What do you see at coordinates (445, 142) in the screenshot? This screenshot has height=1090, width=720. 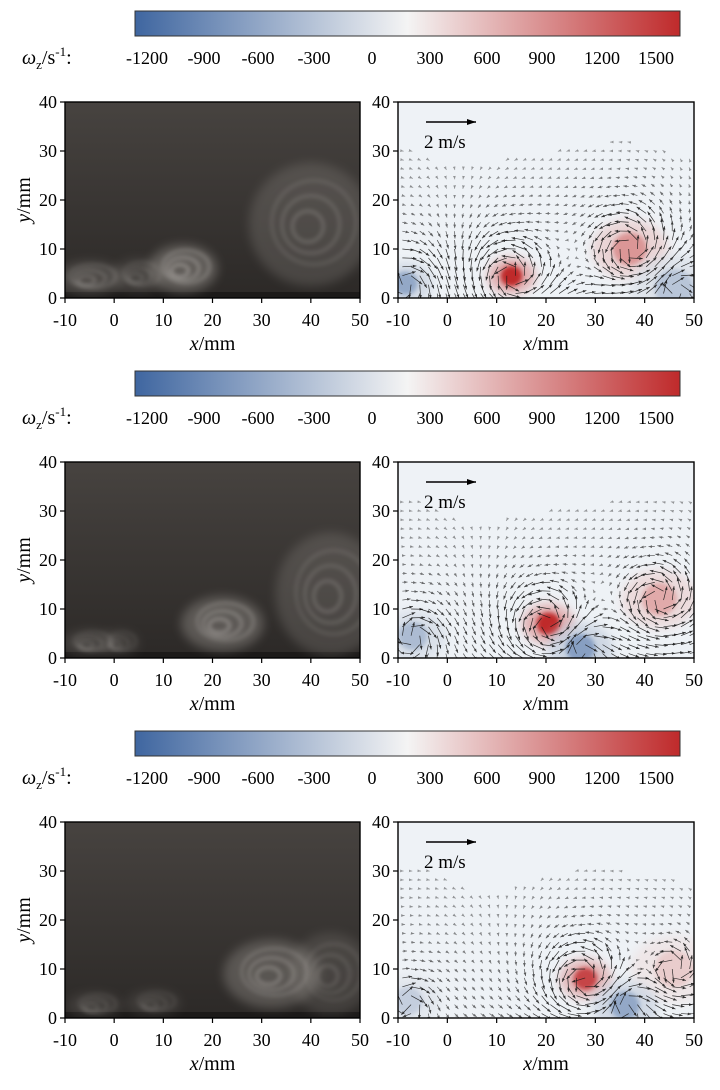 I see `reference-arrow-label: 2 m/s` at bounding box center [445, 142].